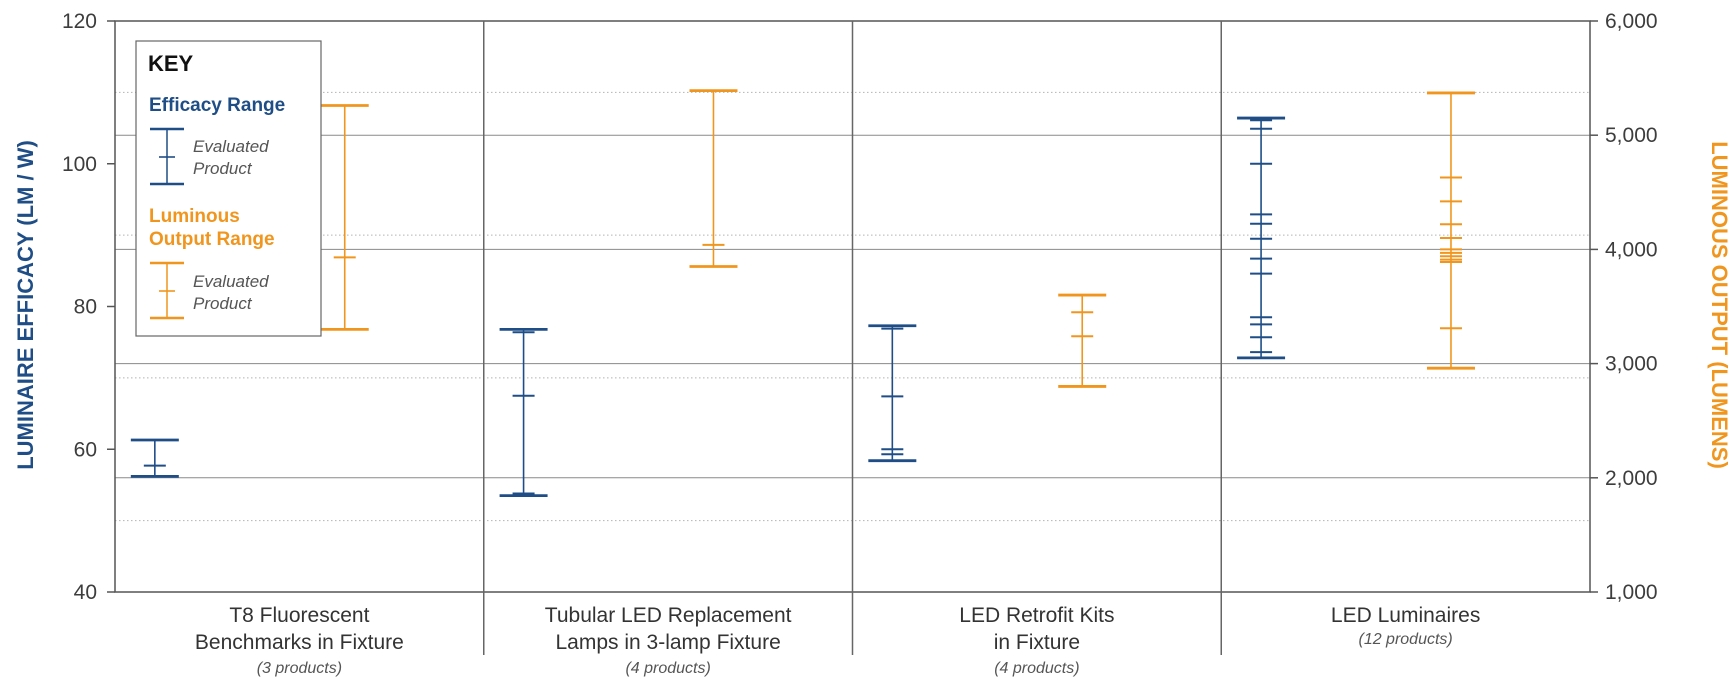 Image resolution: width=1734 pixels, height=677 pixels. What do you see at coordinates (85, 592) in the screenshot?
I see `left-tick-label: 40` at bounding box center [85, 592].